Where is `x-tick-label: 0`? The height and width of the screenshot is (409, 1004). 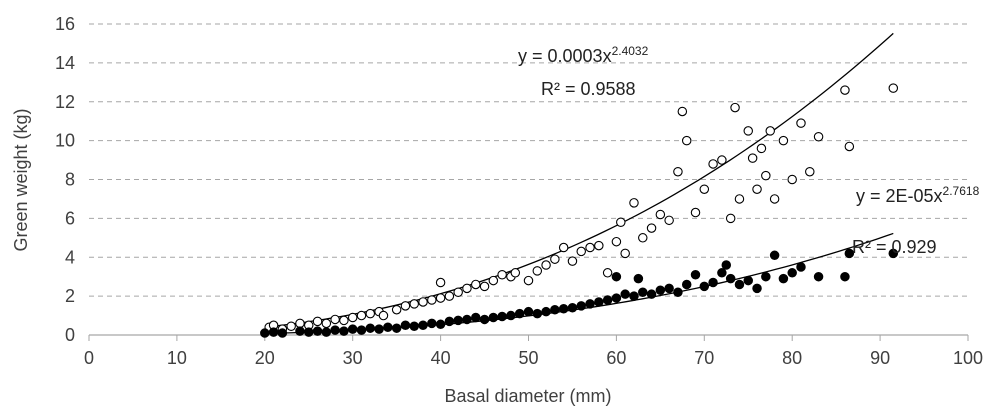
x-tick-label: 0 is located at coordinates (89, 358).